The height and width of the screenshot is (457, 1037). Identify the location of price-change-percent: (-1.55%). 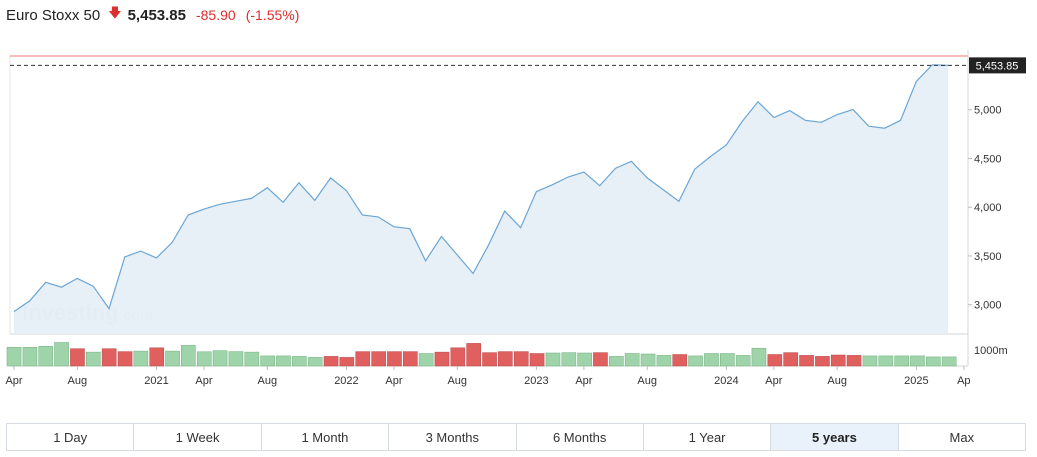
(272, 15).